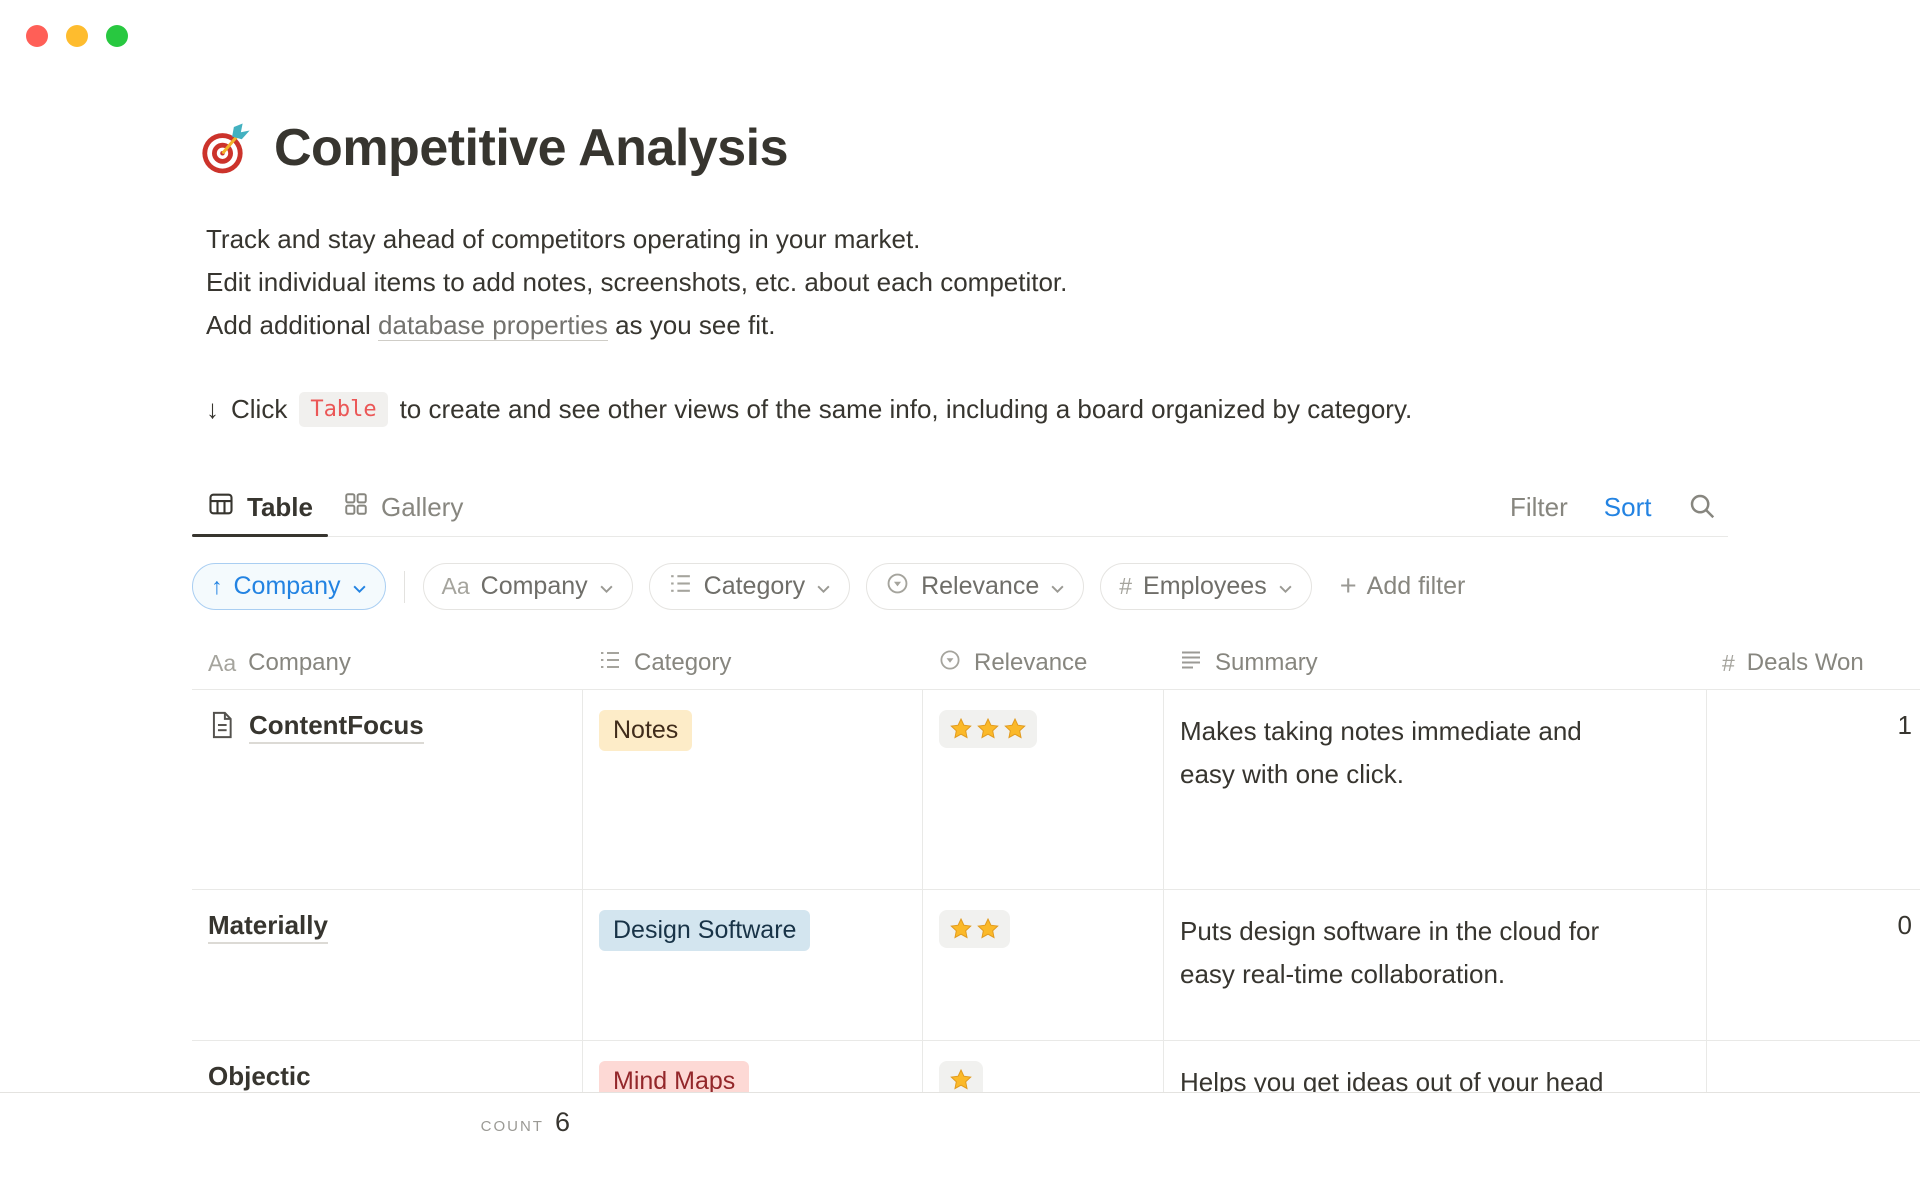 Image resolution: width=1920 pixels, height=1200 pixels. Describe the element at coordinates (259, 1078) in the screenshot. I see `company-page-link: Objectic` at that location.